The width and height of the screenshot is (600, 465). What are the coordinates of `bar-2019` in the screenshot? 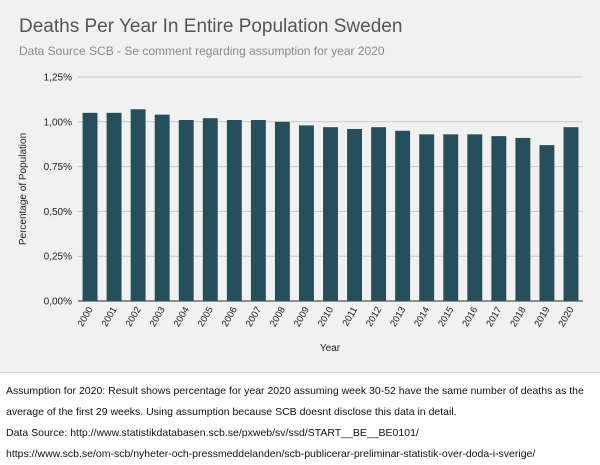 It's located at (547, 223).